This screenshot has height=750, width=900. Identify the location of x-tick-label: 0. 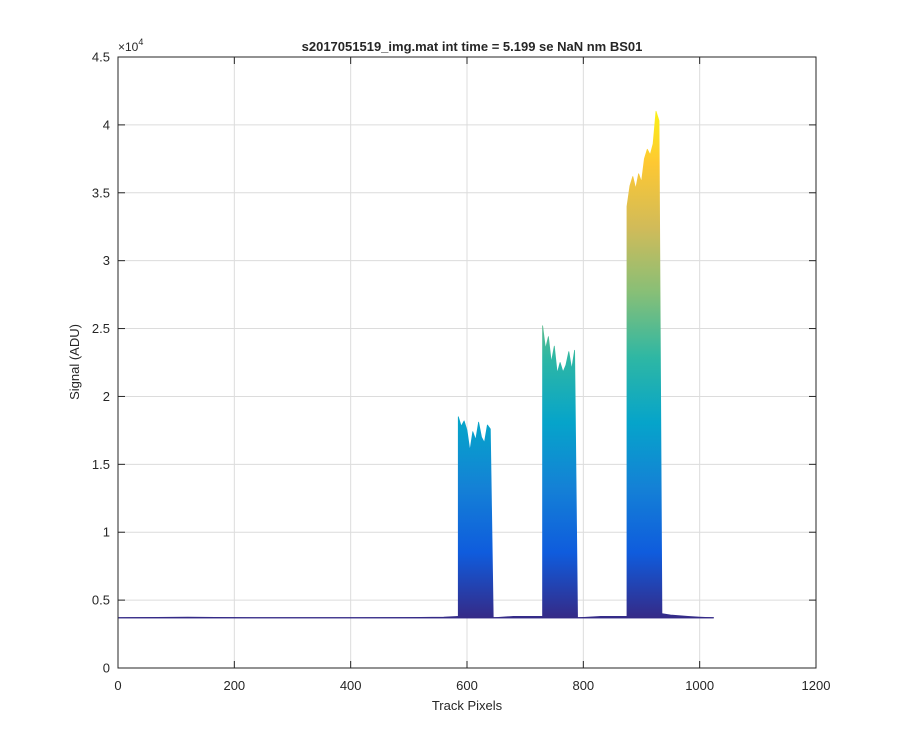
(117, 685).